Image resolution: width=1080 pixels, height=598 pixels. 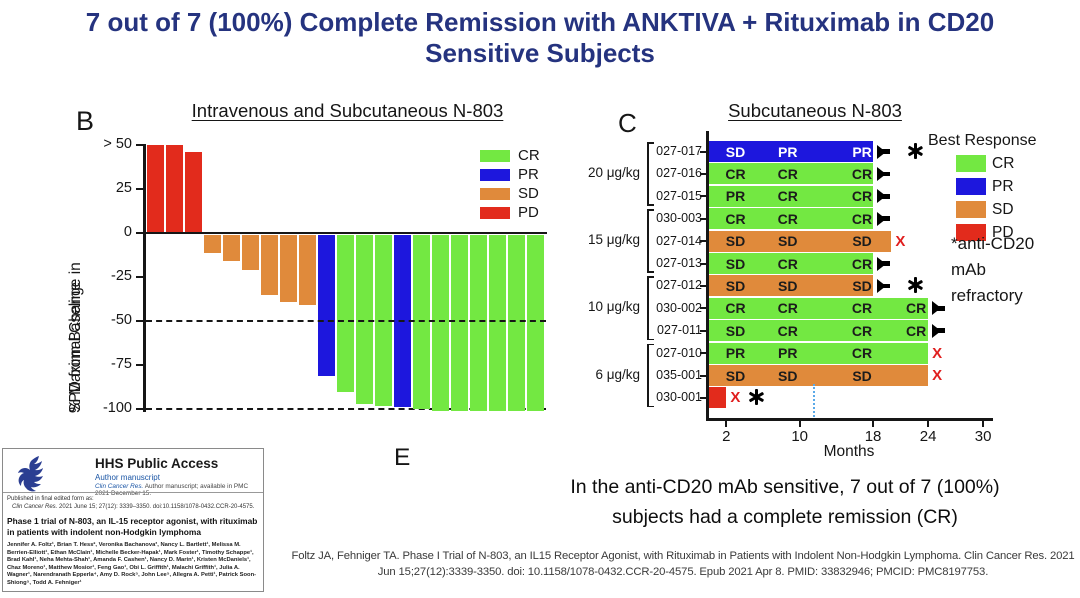 I want to click on milestone-dotted-line, so click(x=814, y=400).